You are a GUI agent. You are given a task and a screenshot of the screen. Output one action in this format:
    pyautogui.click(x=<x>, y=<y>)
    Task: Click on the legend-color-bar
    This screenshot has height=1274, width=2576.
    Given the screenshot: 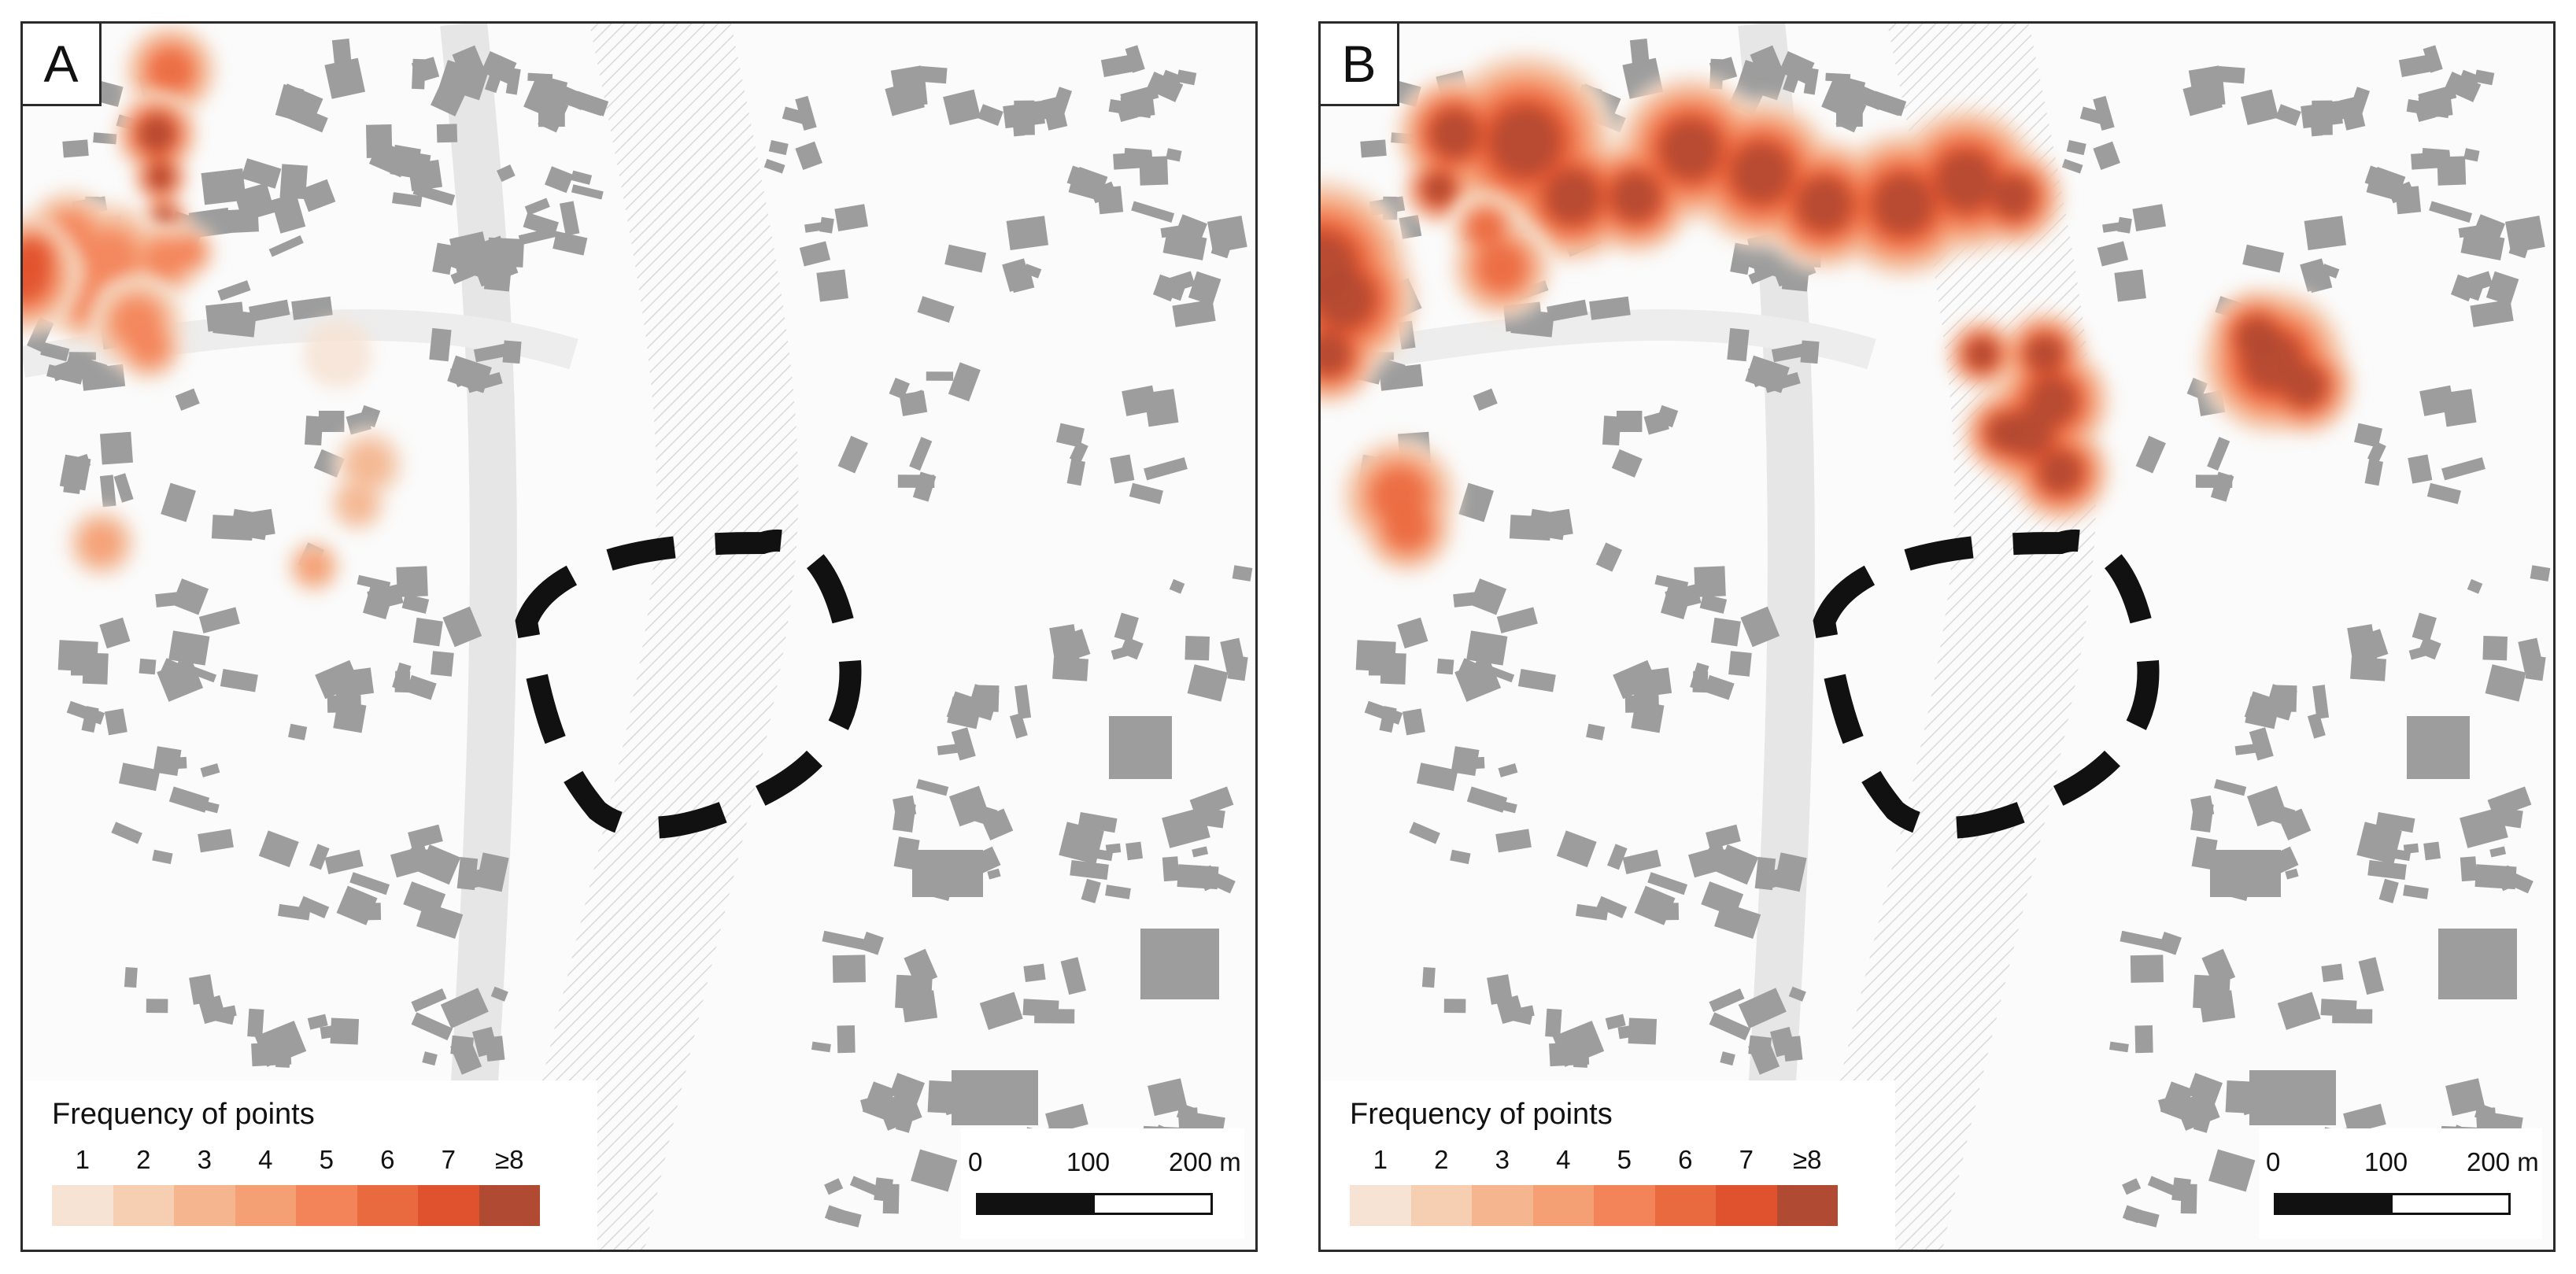 What is the action you would take?
    pyautogui.click(x=1594, y=1206)
    